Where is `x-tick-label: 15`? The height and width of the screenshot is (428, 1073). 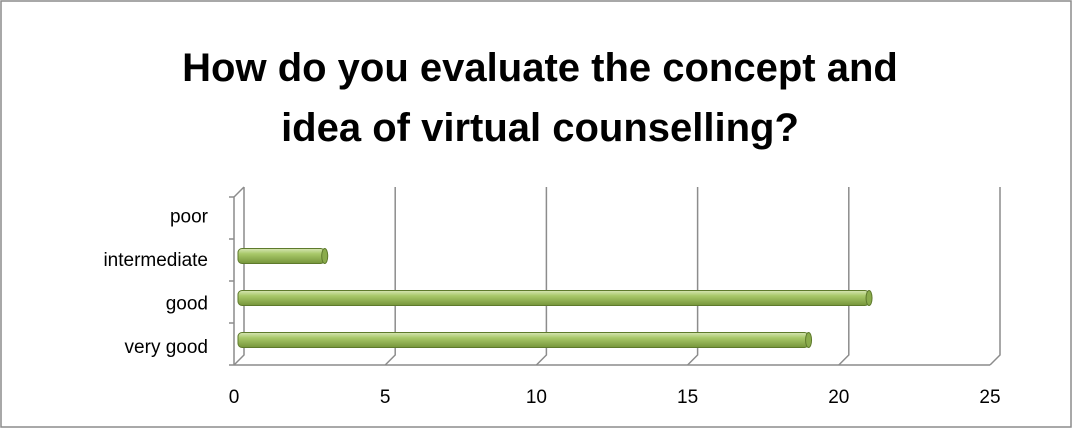
x-tick-label: 15 is located at coordinates (687, 397).